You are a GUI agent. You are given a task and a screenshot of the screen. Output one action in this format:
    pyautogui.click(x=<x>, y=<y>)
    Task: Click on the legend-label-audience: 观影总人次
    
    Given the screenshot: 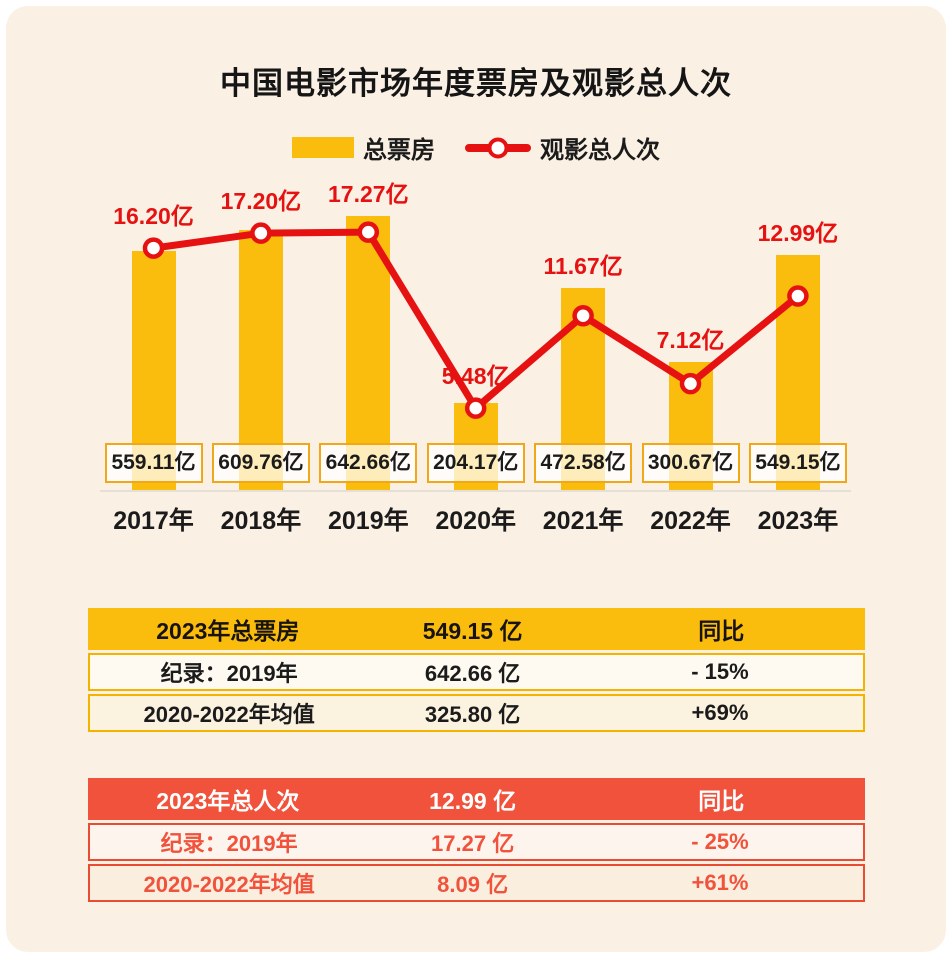 What is the action you would take?
    pyautogui.click(x=600, y=150)
    